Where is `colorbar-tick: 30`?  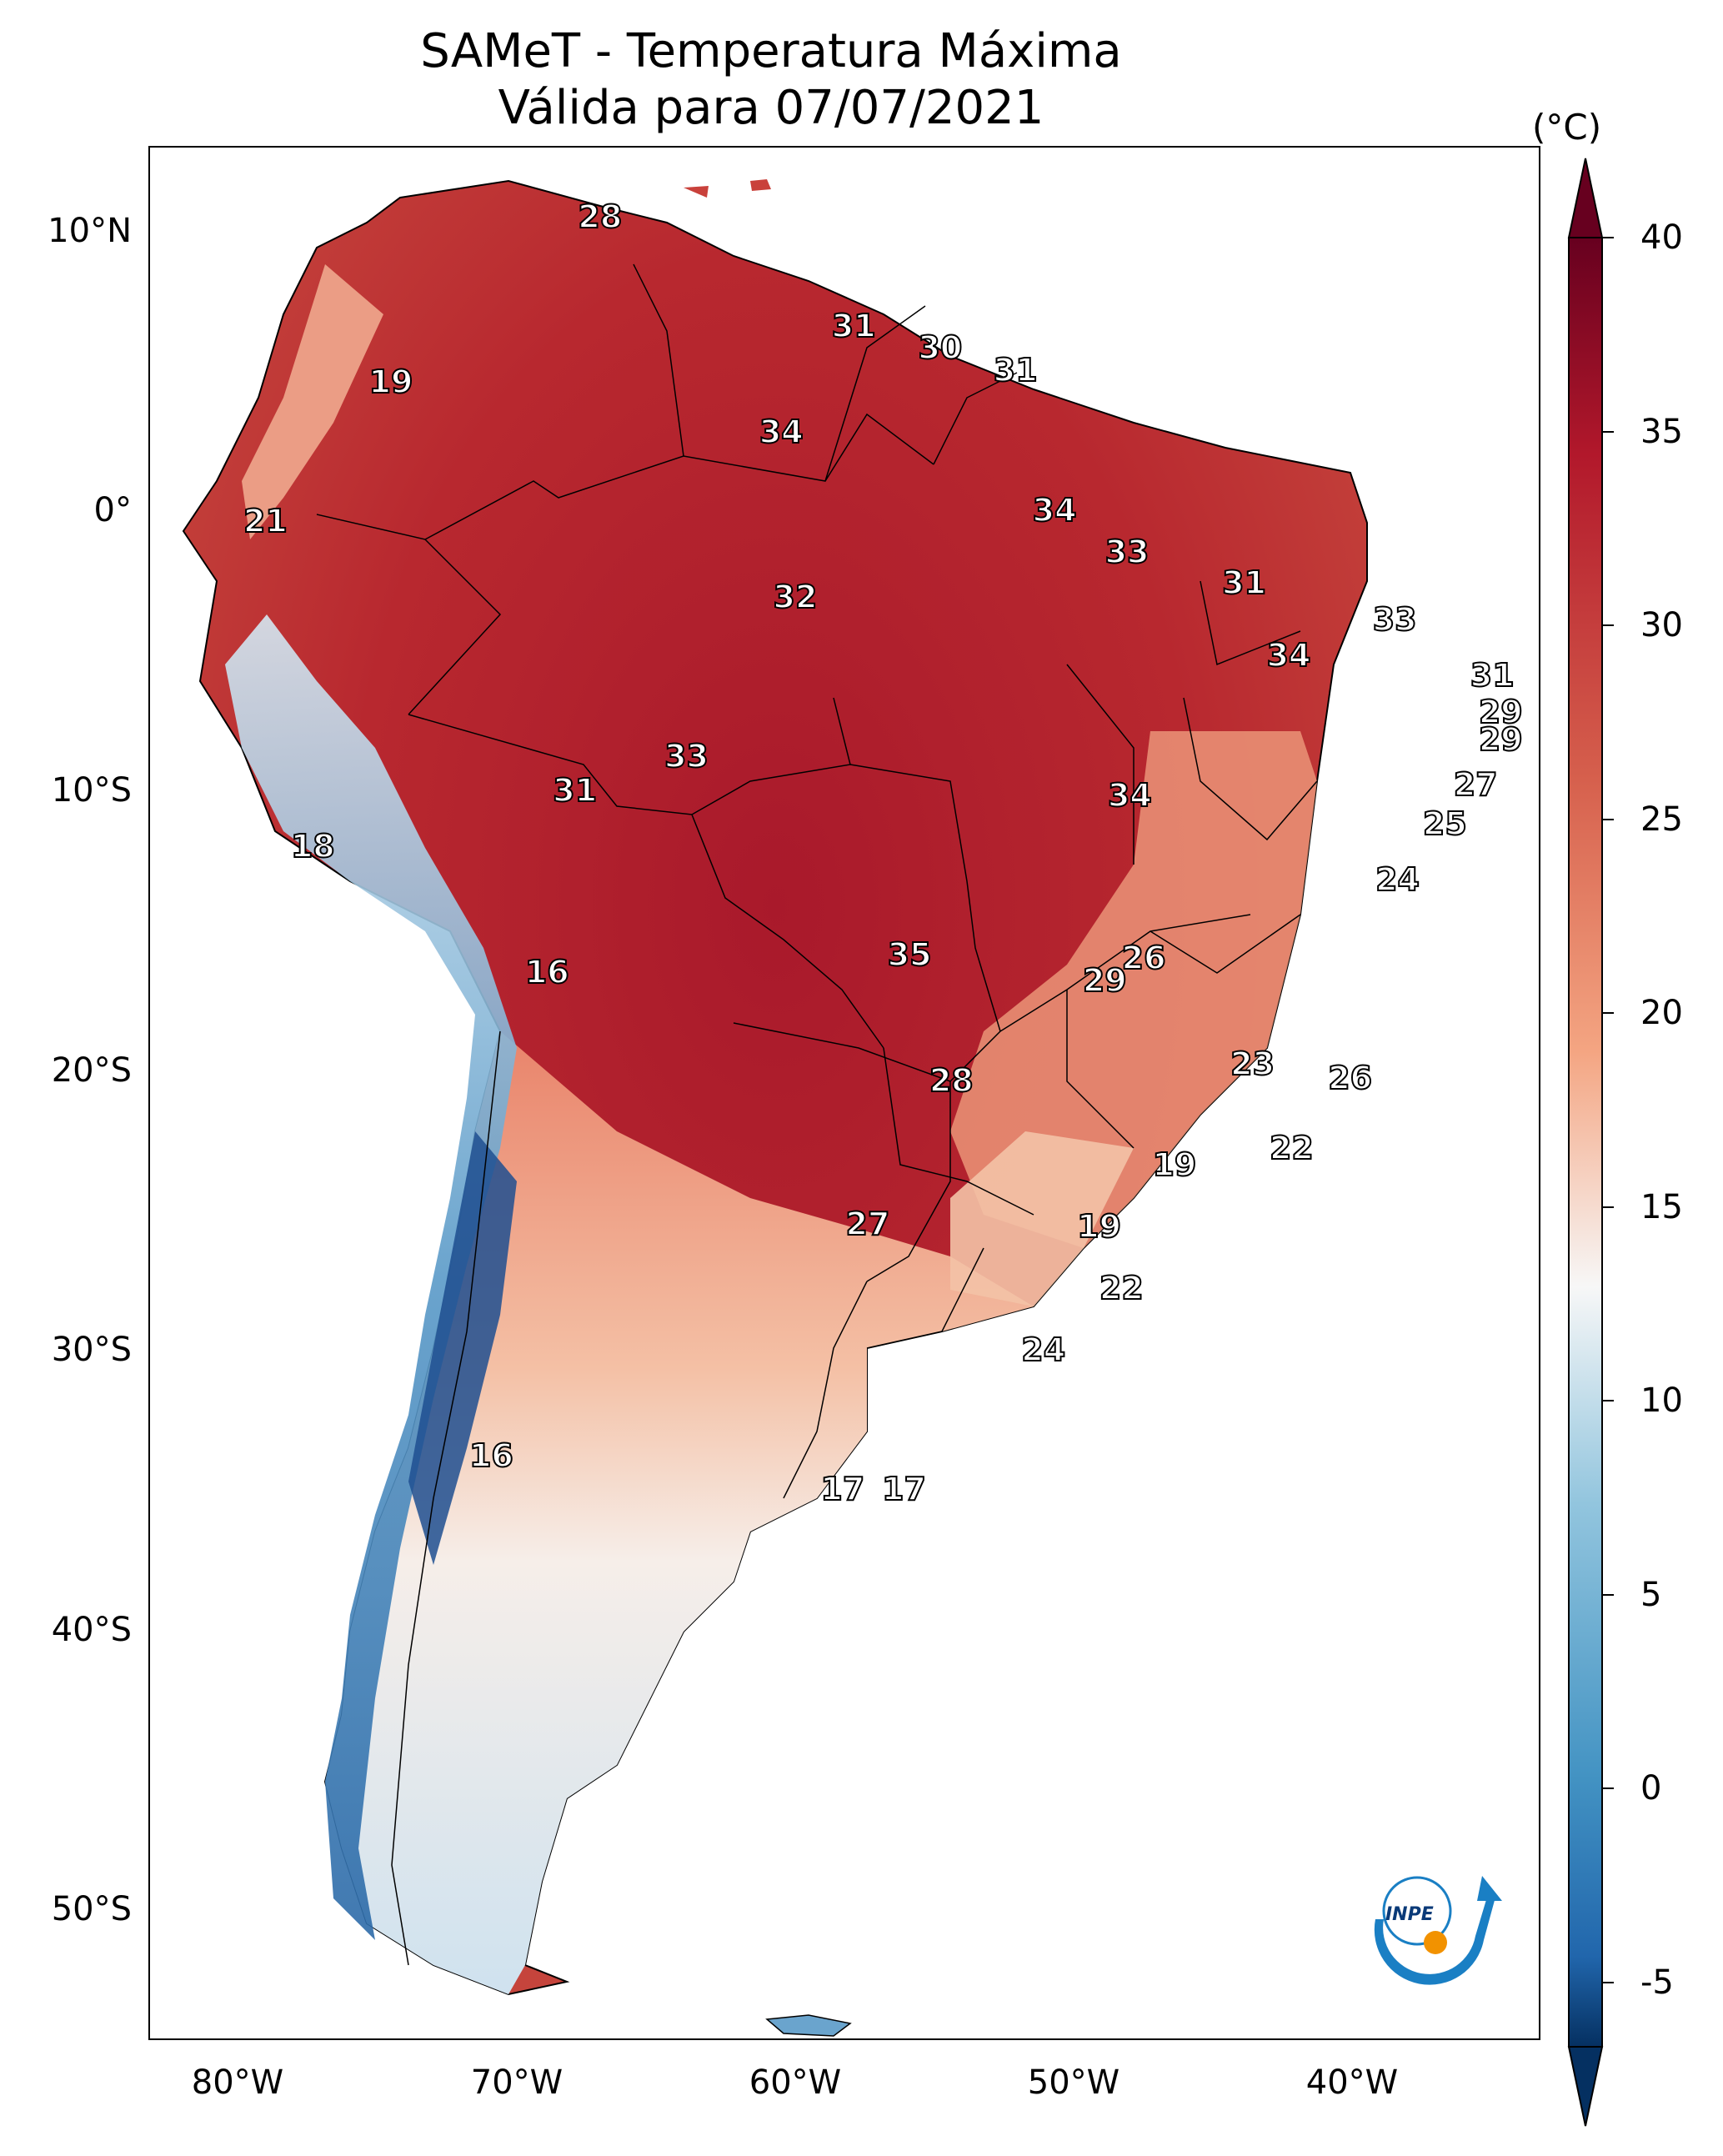
colorbar-tick: 30 is located at coordinates (1661, 625).